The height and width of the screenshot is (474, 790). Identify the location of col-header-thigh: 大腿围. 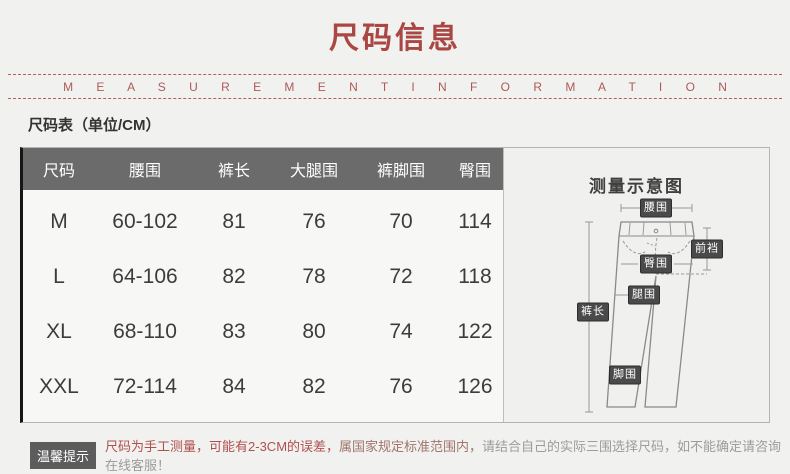
(313, 171).